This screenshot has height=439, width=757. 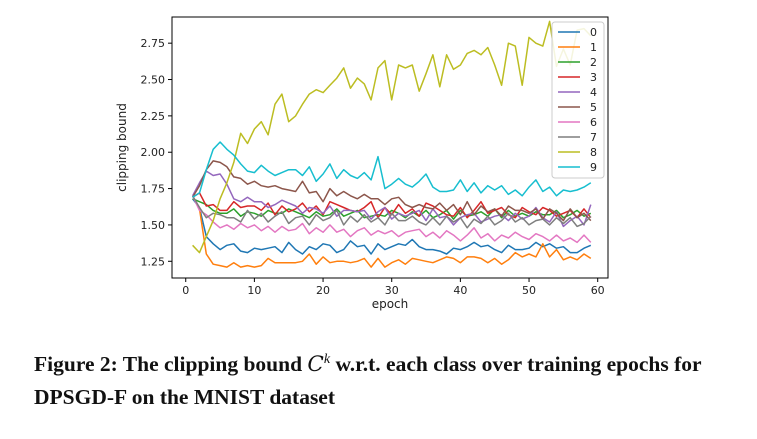 I want to click on legend-box, so click(x=578, y=100).